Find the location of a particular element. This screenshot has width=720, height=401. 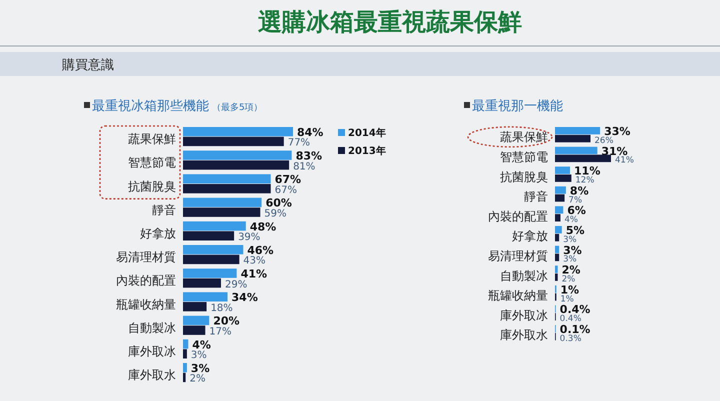

data-label: 18% is located at coordinates (221, 308).